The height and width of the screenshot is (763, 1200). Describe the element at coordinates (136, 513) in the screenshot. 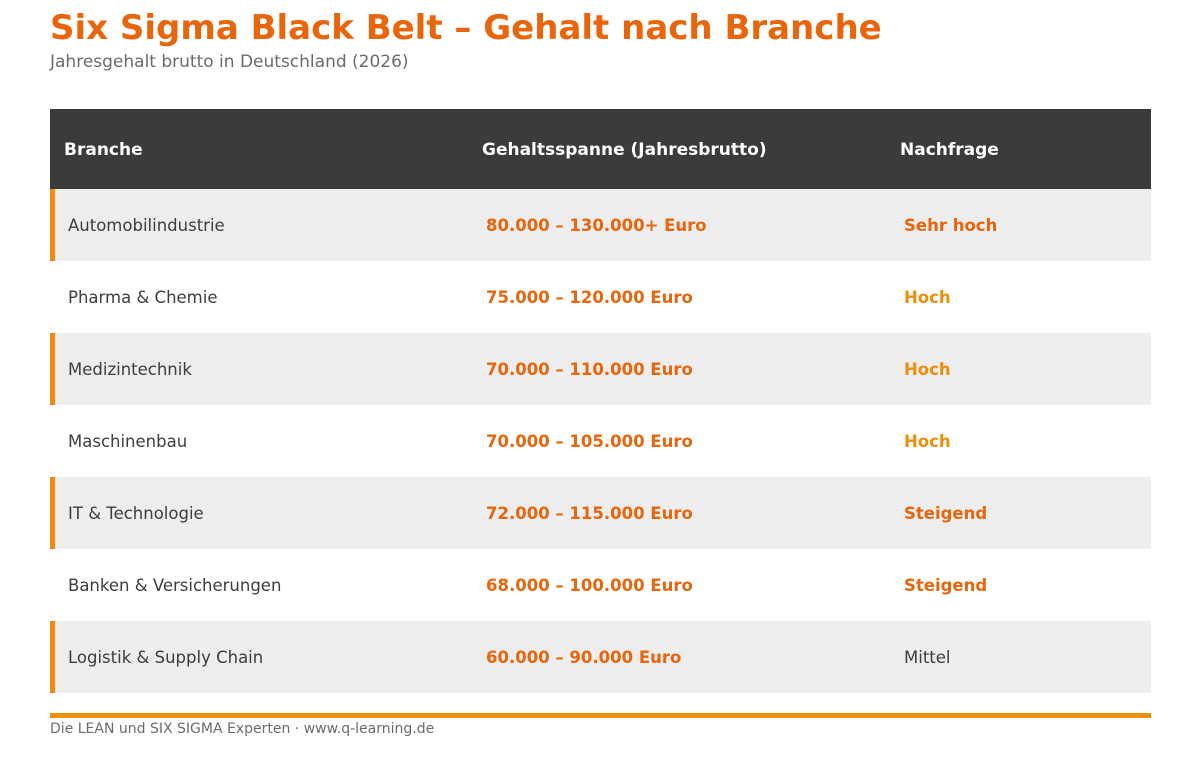

I see `branche-cell: IT & Technologie` at that location.